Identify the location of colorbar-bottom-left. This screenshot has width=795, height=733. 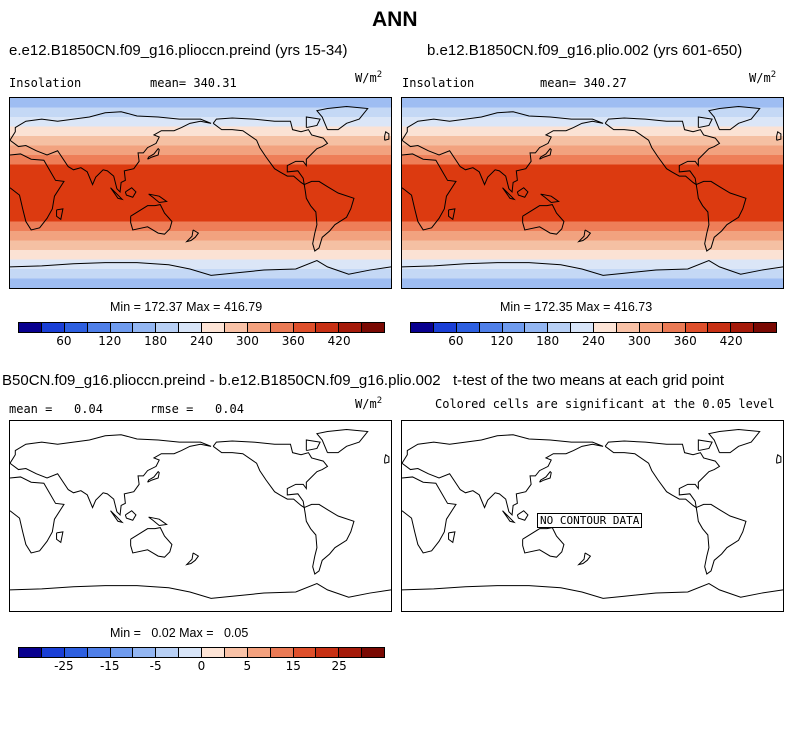
(201, 652).